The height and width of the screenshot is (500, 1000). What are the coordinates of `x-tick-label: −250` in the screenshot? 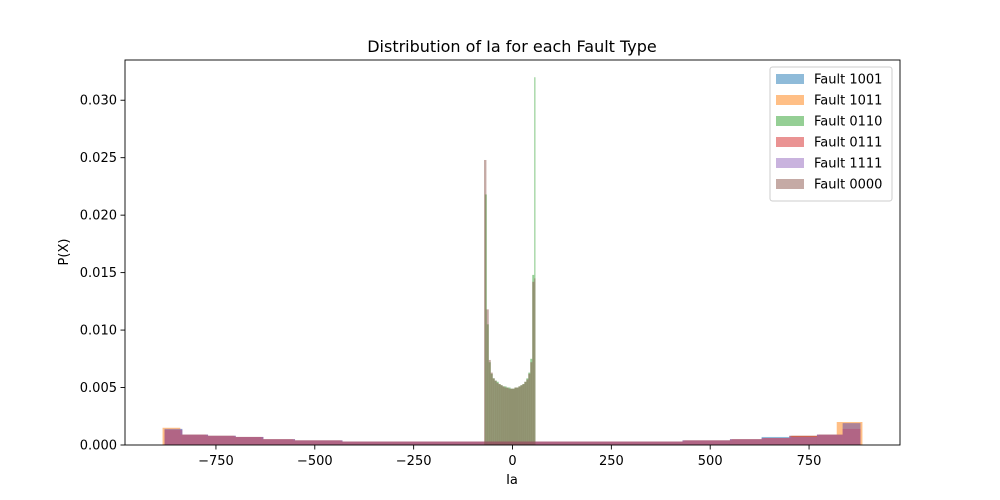 It's located at (414, 461).